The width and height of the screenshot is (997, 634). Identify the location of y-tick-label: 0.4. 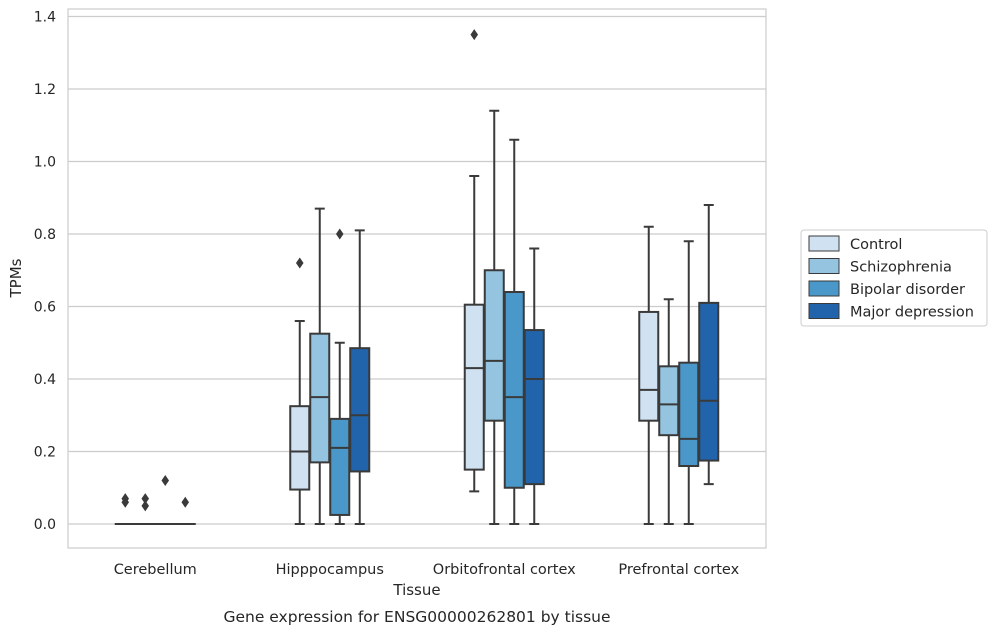
(45, 380).